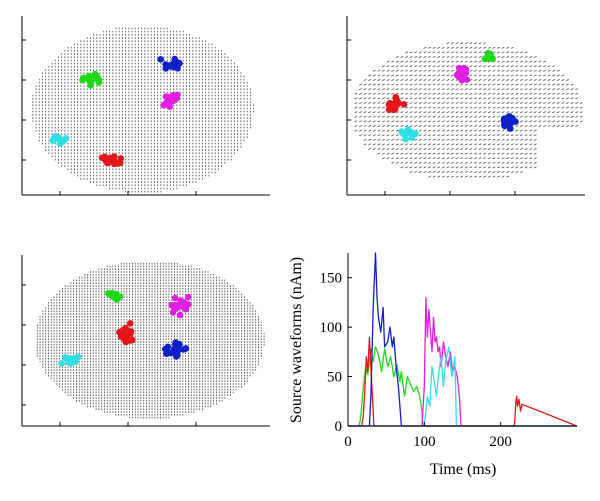 The height and width of the screenshot is (501, 600). What do you see at coordinates (331, 279) in the screenshot?
I see `y-tick-label: 150` at bounding box center [331, 279].